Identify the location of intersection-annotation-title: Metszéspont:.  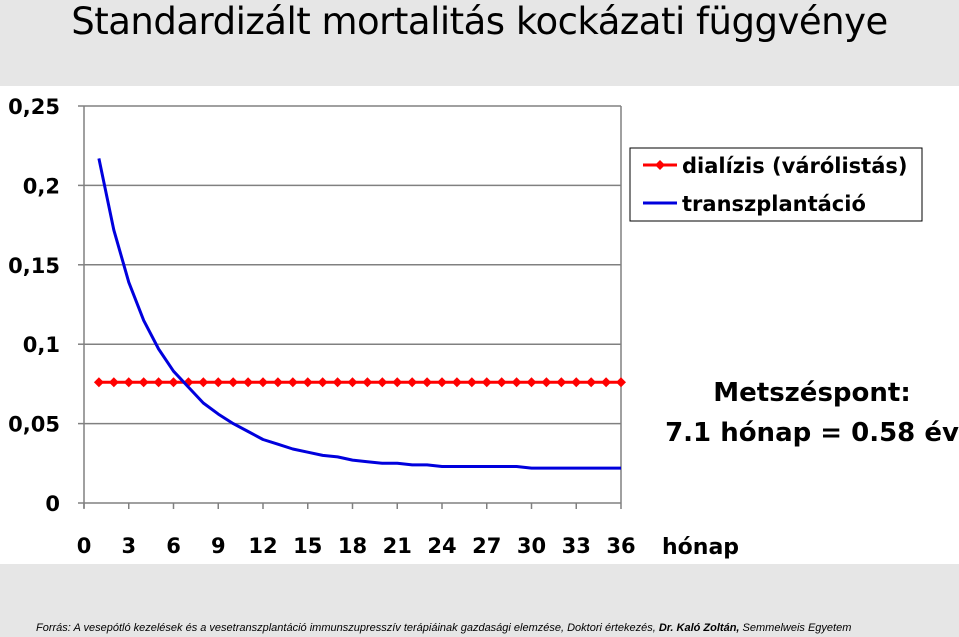
(811, 393).